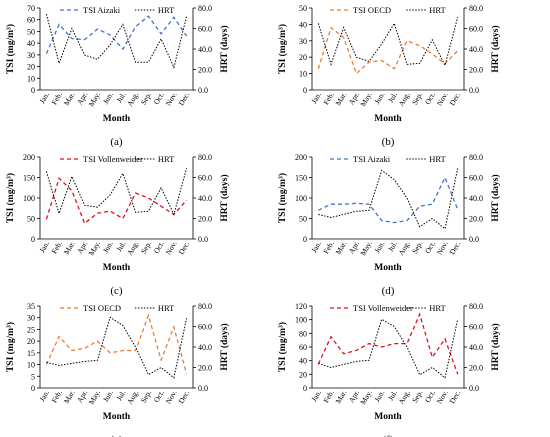  Describe the element at coordinates (116, 142) in the screenshot. I see `panel-label: (a)` at that location.